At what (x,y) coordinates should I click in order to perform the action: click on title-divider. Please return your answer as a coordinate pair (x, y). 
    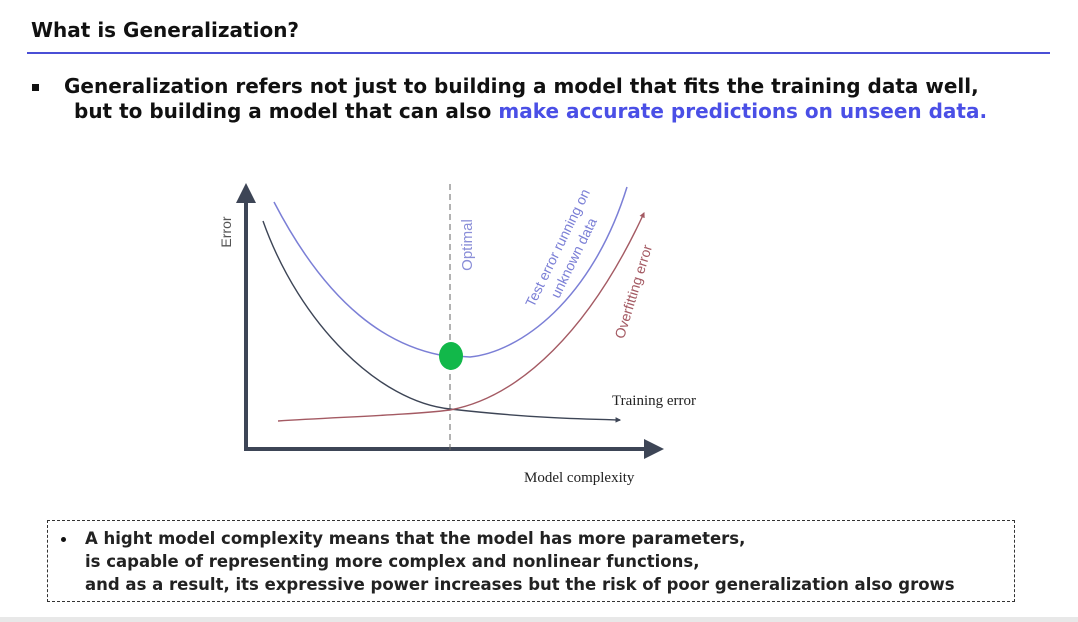
    Looking at the image, I should click on (538, 53).